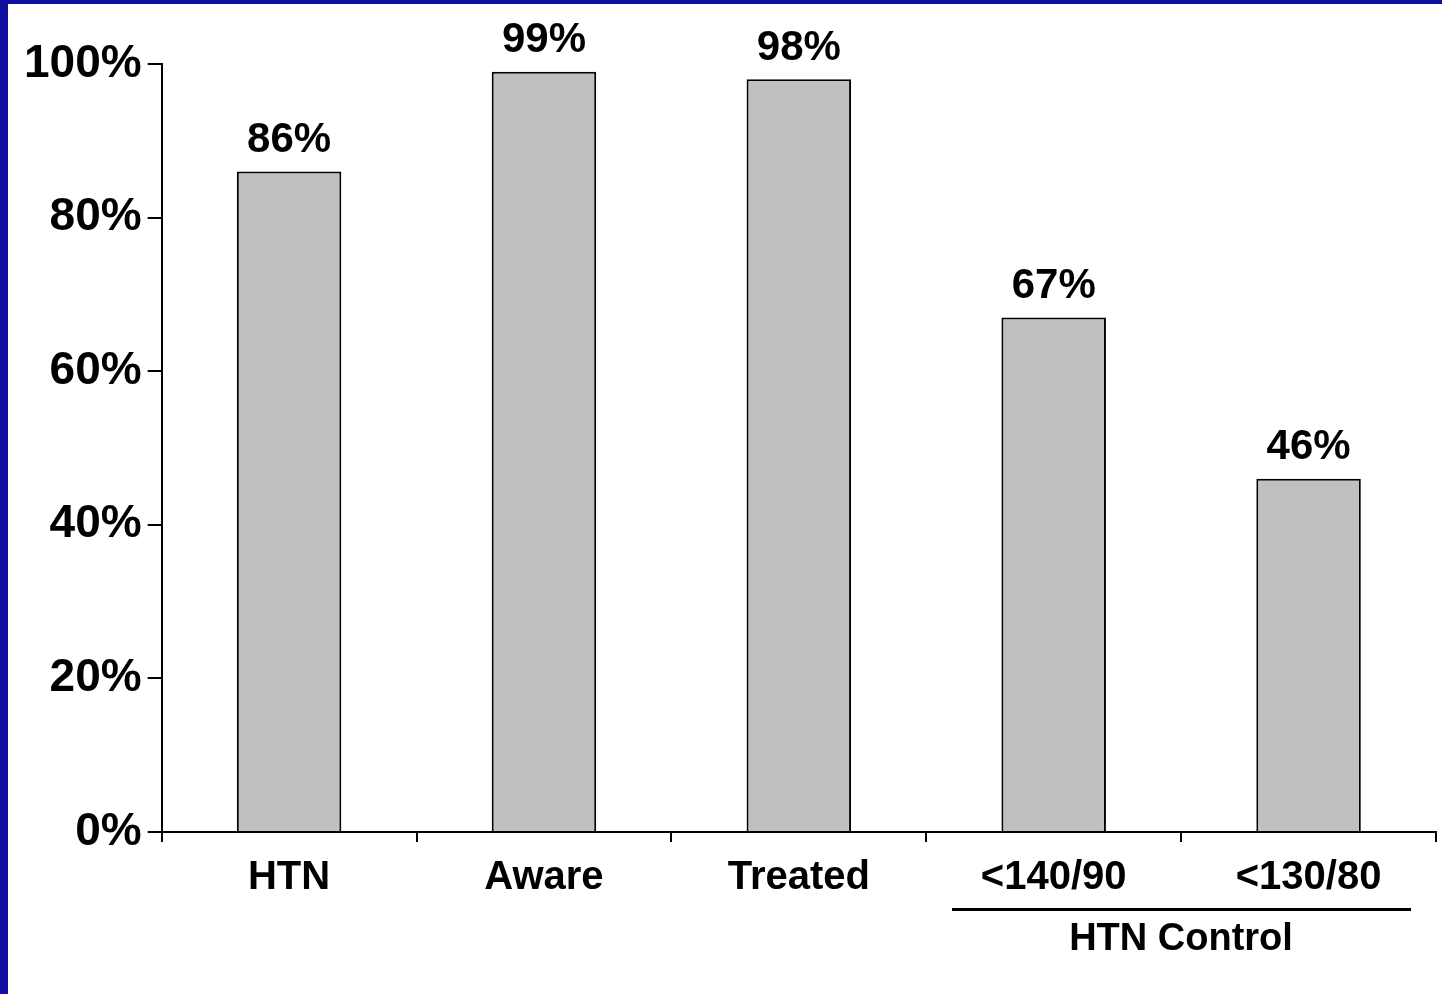 This screenshot has height=994, width=1442. I want to click on x-tick-label: <140/90, so click(1053, 875).